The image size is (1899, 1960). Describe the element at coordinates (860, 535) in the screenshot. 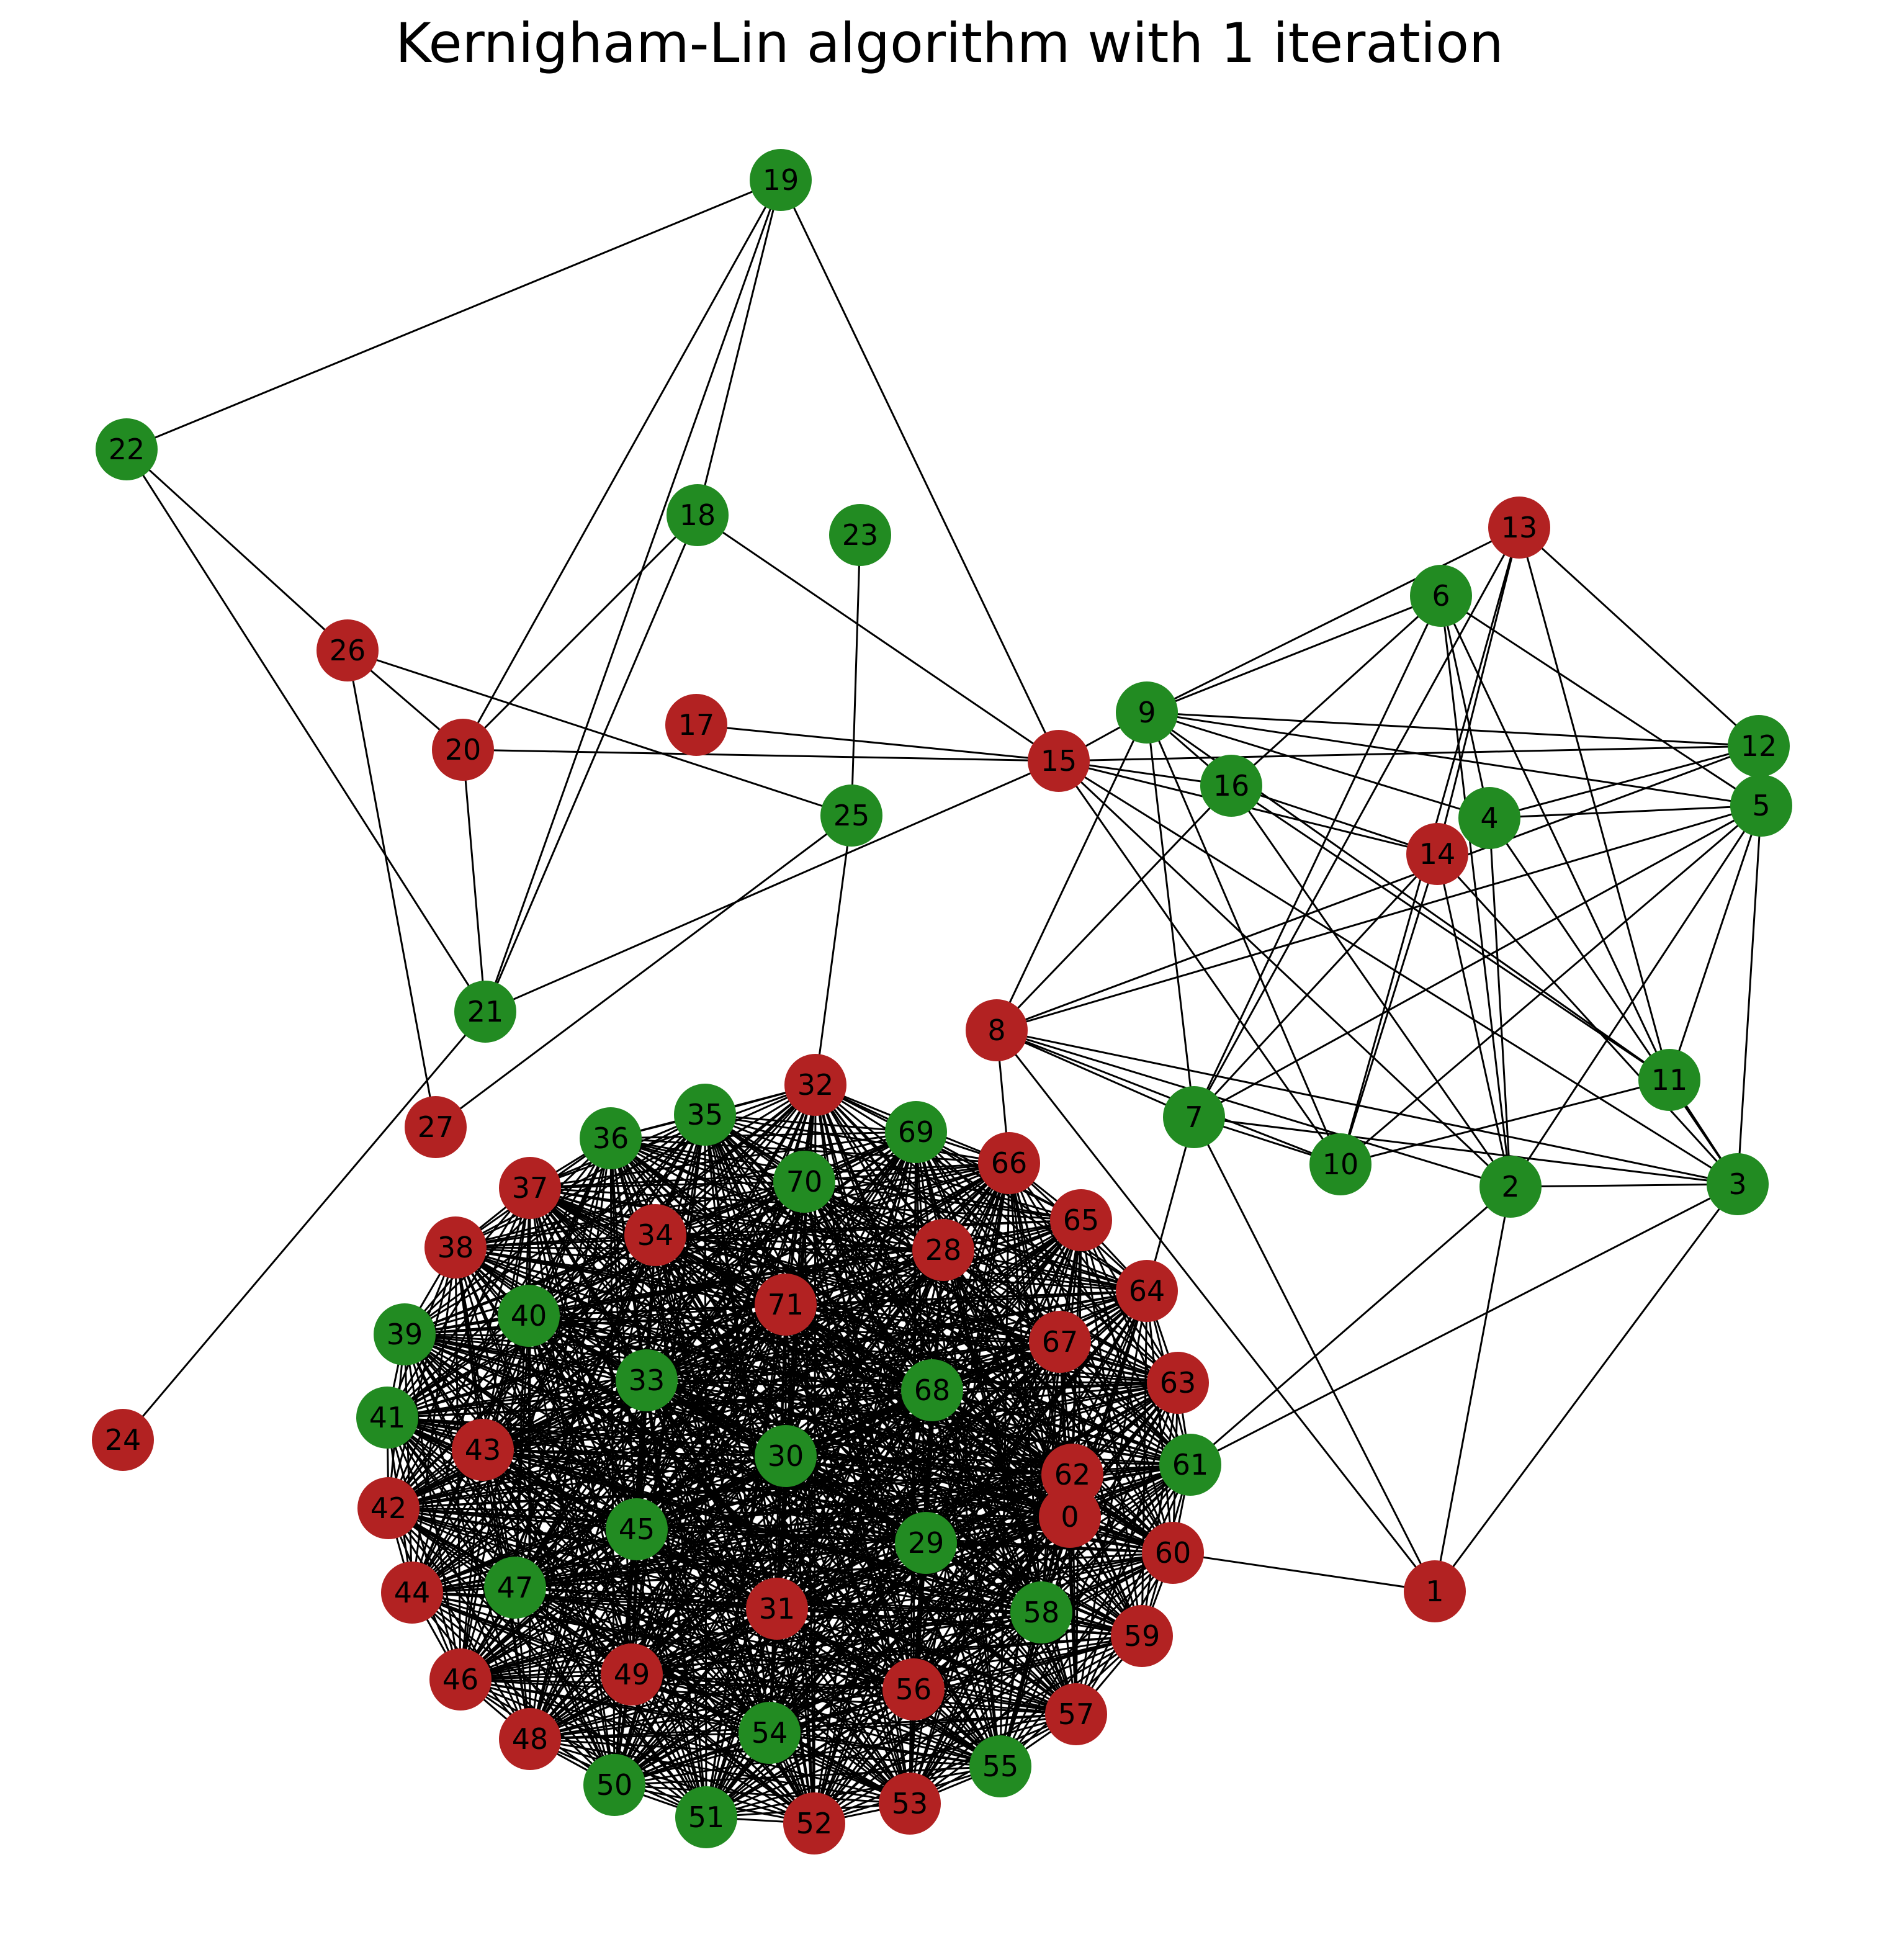

I see `node-23: 23` at that location.